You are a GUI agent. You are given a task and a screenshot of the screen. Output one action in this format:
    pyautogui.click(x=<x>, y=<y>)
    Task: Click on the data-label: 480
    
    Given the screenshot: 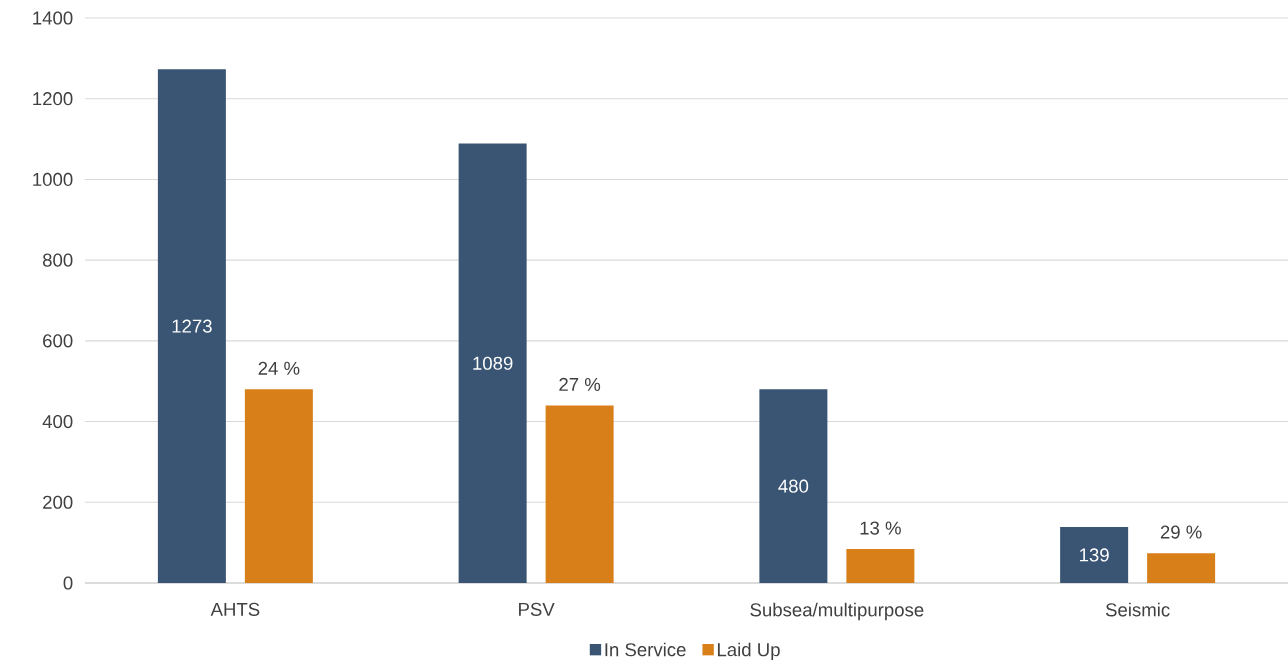 What is the action you would take?
    pyautogui.click(x=793, y=486)
    